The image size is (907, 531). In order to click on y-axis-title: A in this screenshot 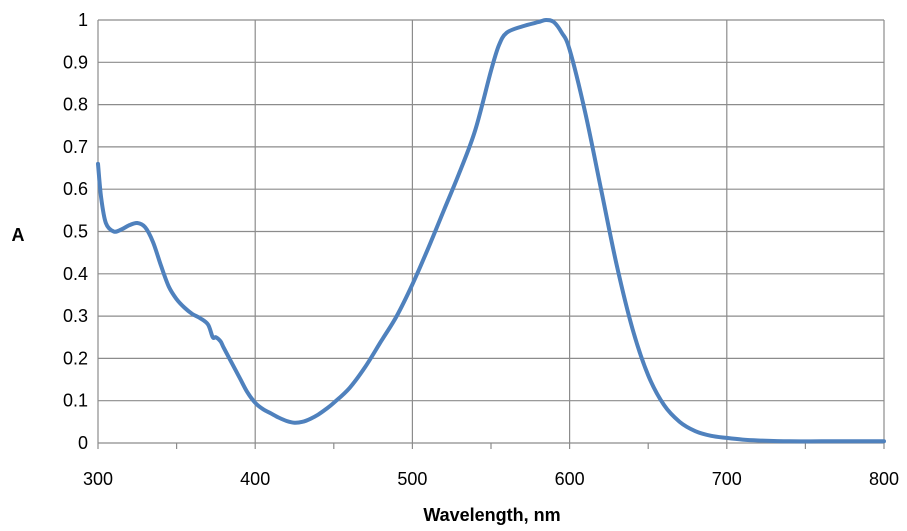, I will do `click(18, 235)`.